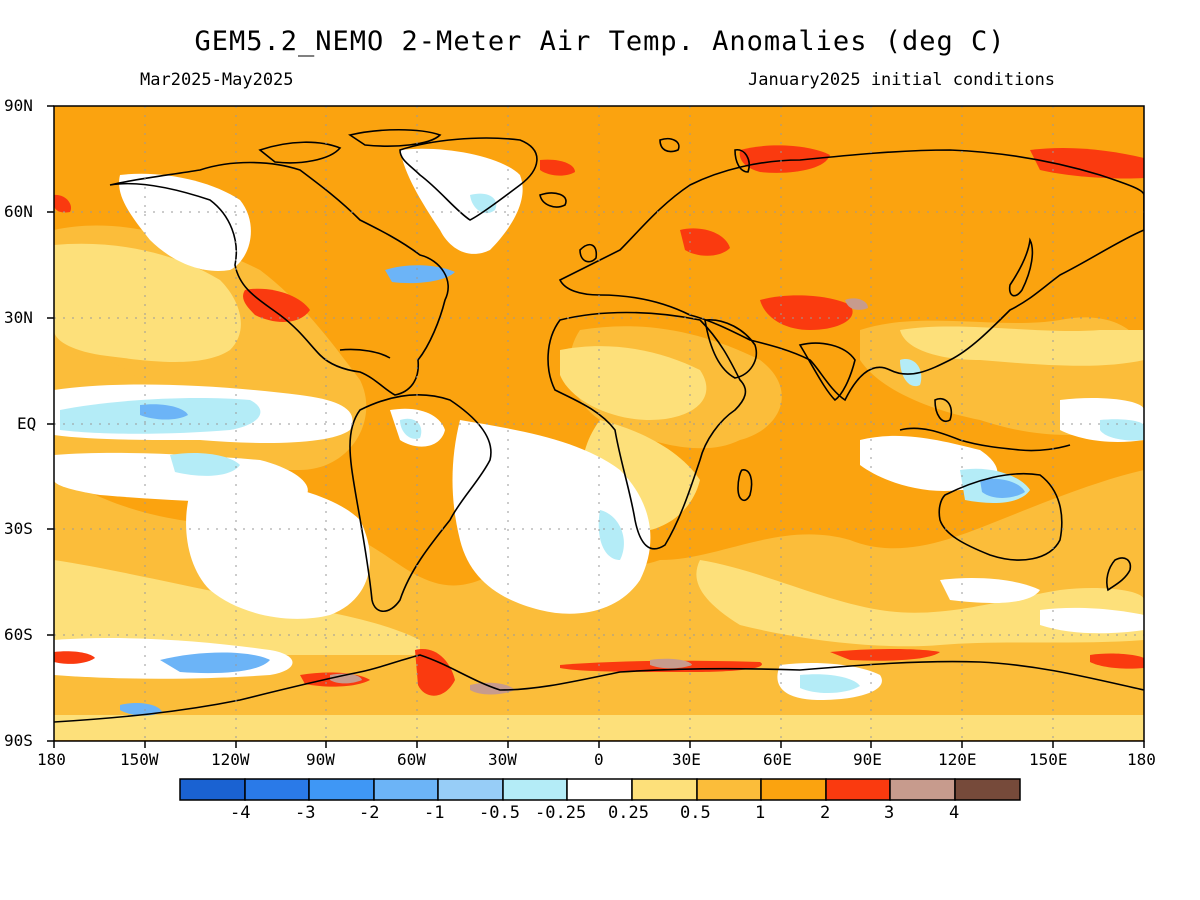  What do you see at coordinates (18, 740) in the screenshot?
I see `lat-label-90s: 90S` at bounding box center [18, 740].